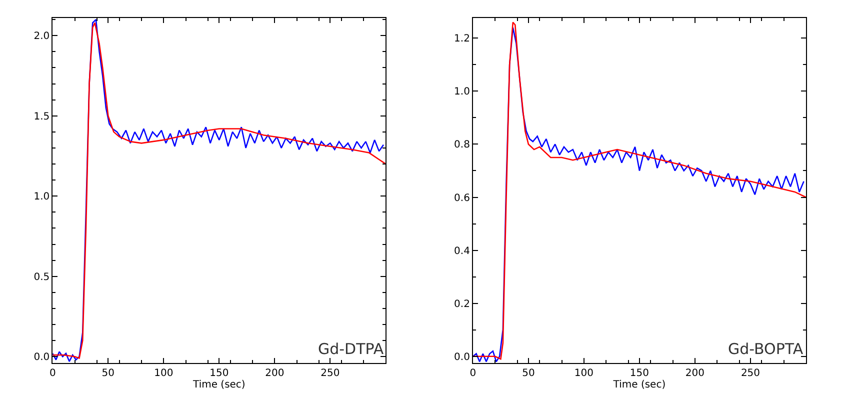  I want to click on annotation: Gd-DTPA, so click(351, 349).